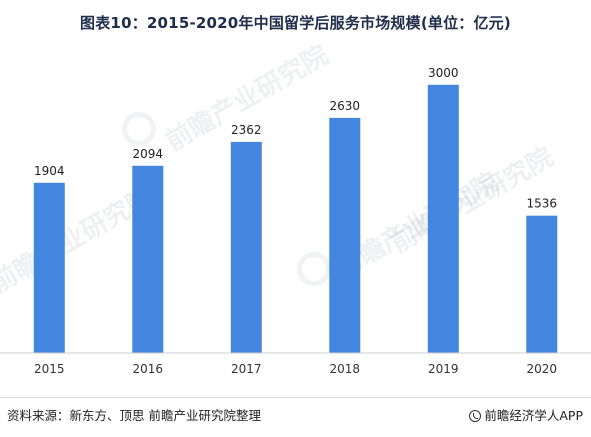  I want to click on bar-2017, so click(246, 247).